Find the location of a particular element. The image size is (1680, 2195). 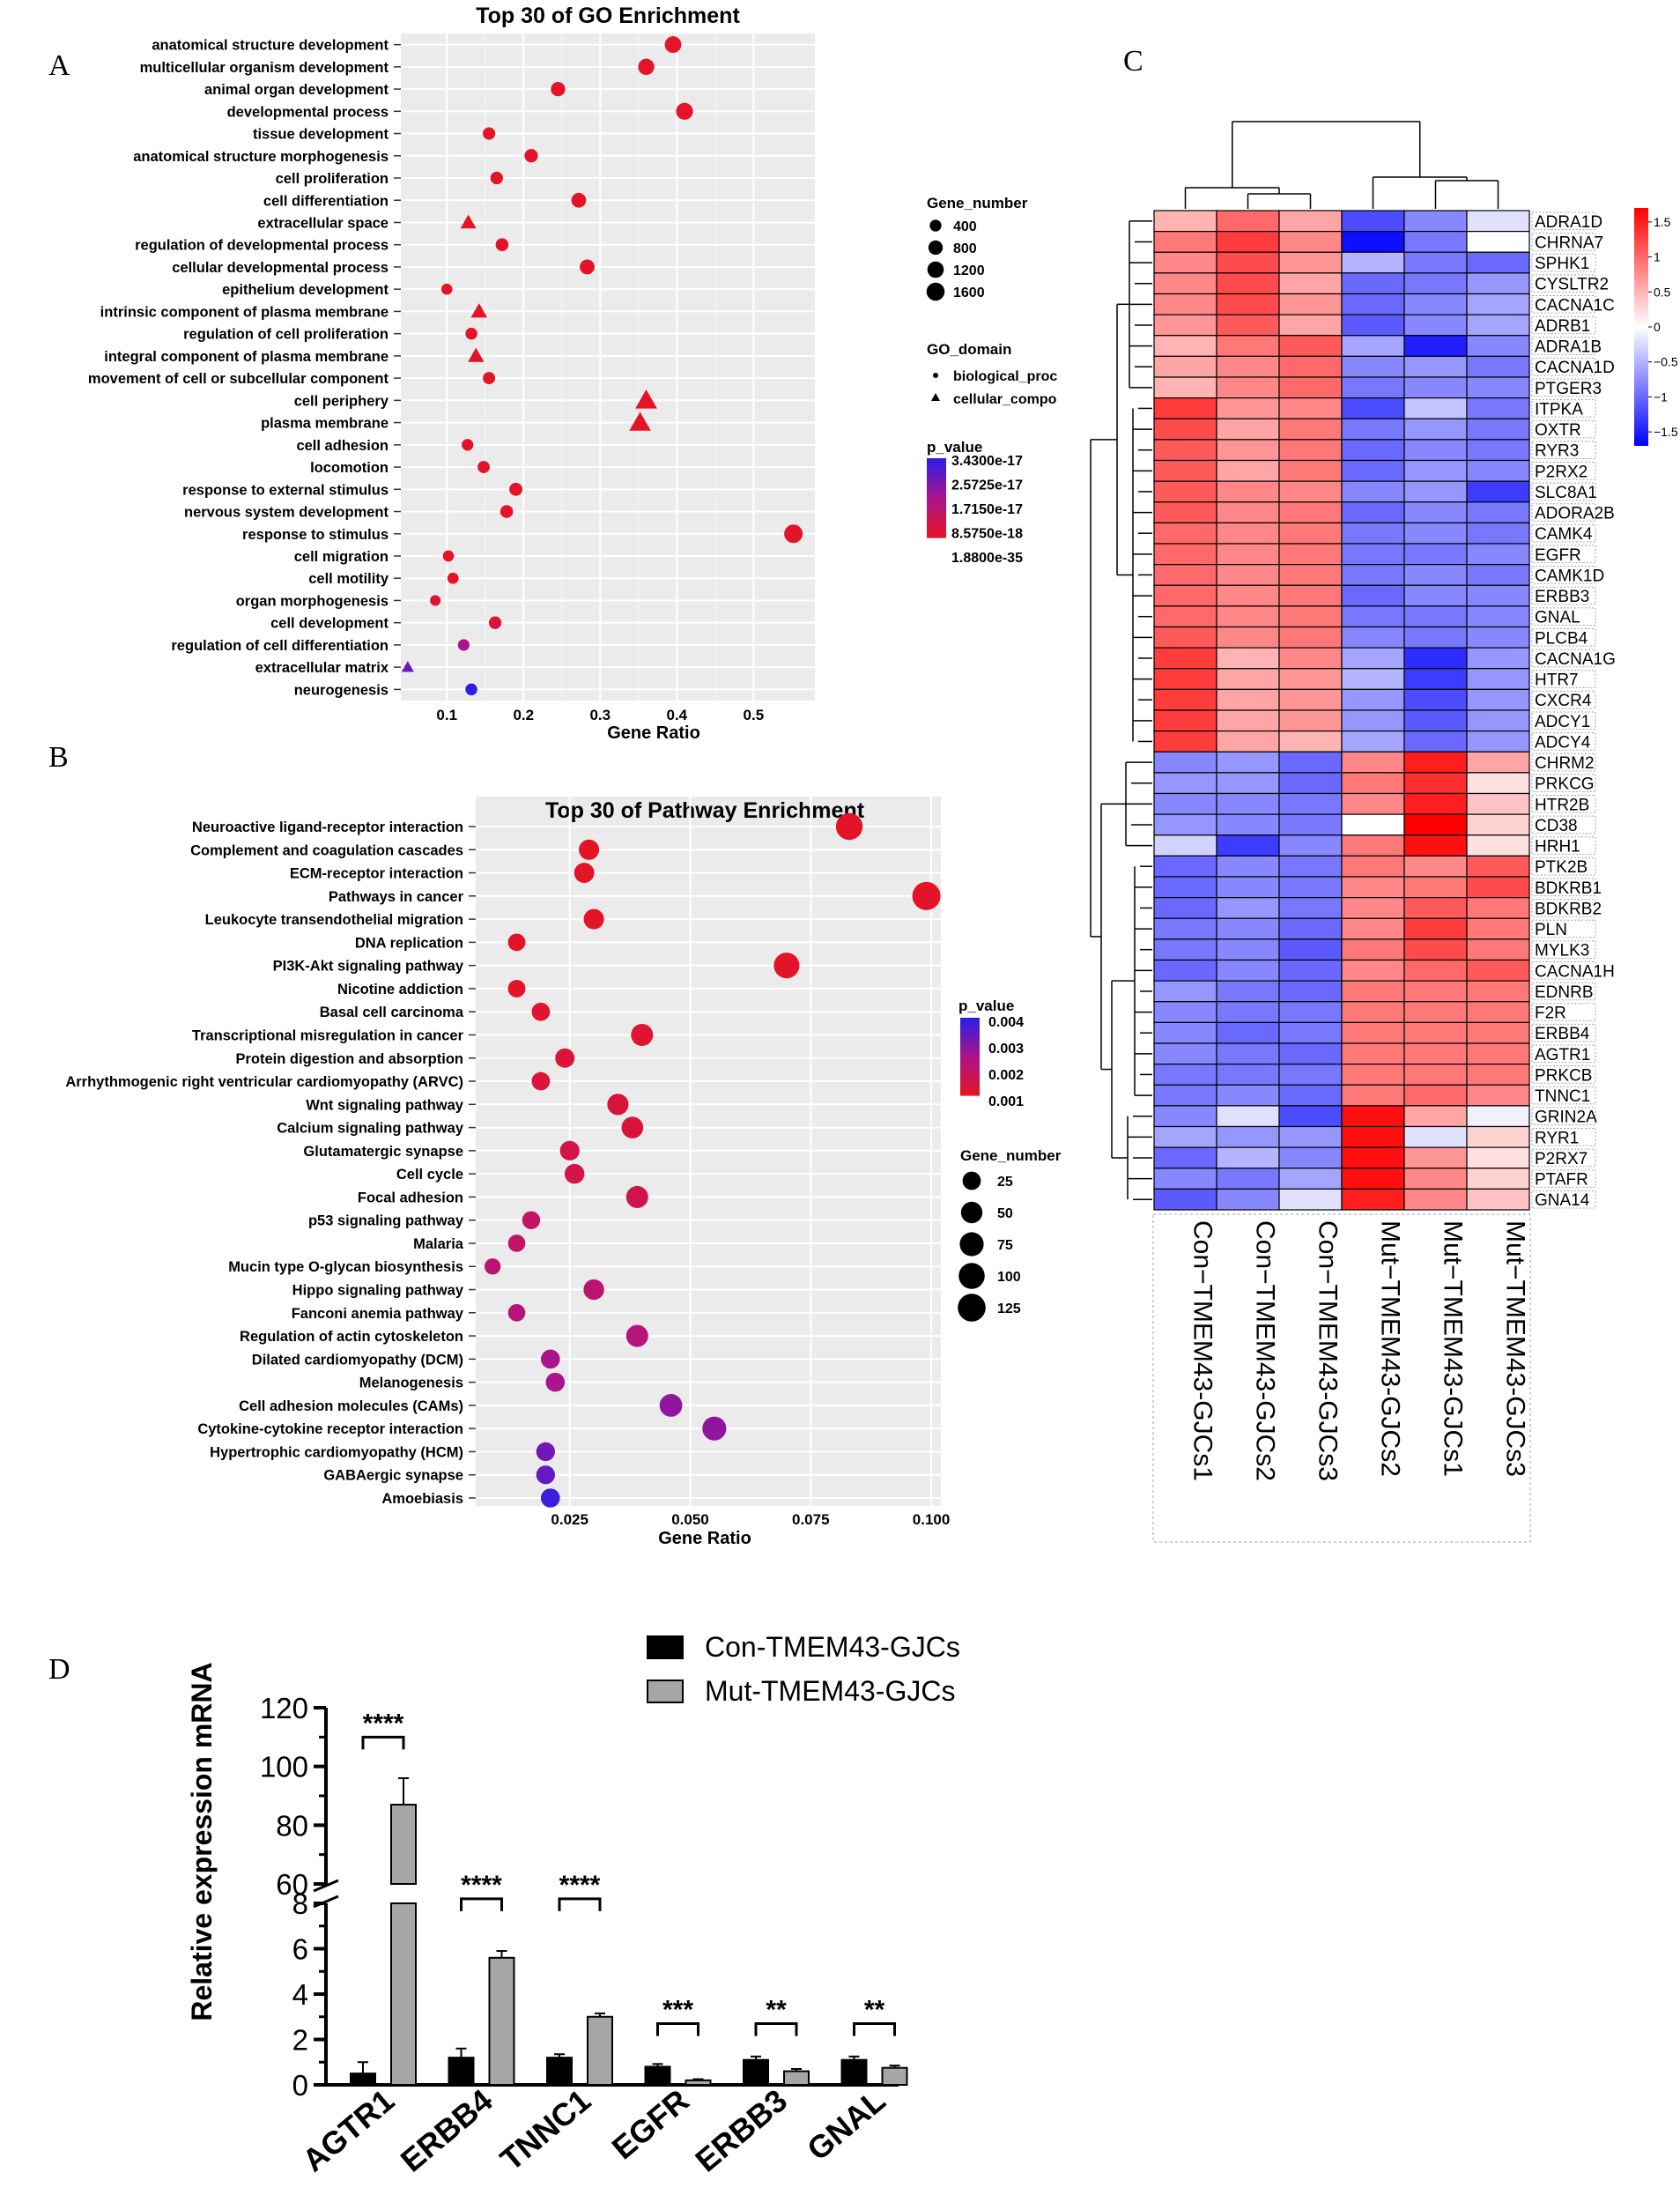

pathway-term-label: Nicotine addiction is located at coordinates (400, 990).